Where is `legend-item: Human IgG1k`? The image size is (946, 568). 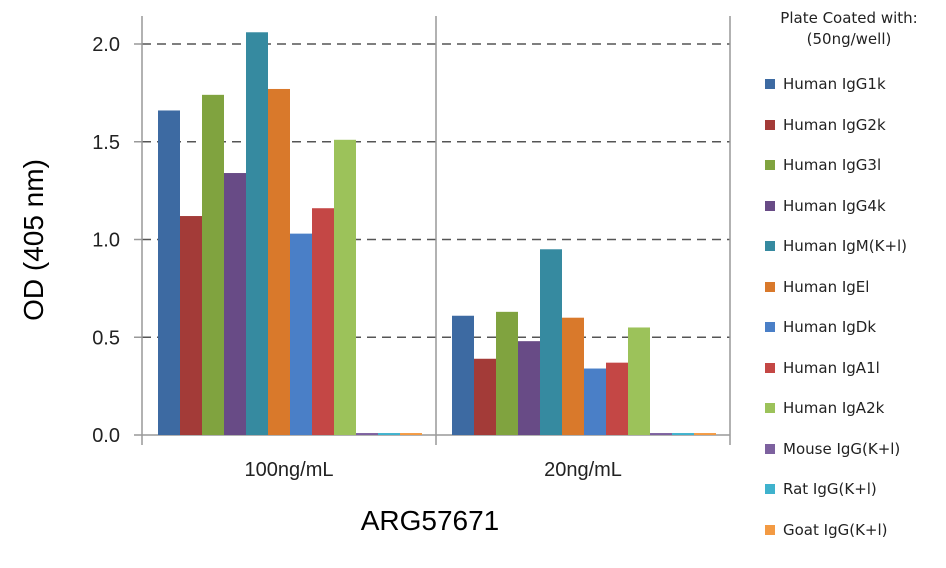
legend-item: Human IgG1k is located at coordinates (825, 84).